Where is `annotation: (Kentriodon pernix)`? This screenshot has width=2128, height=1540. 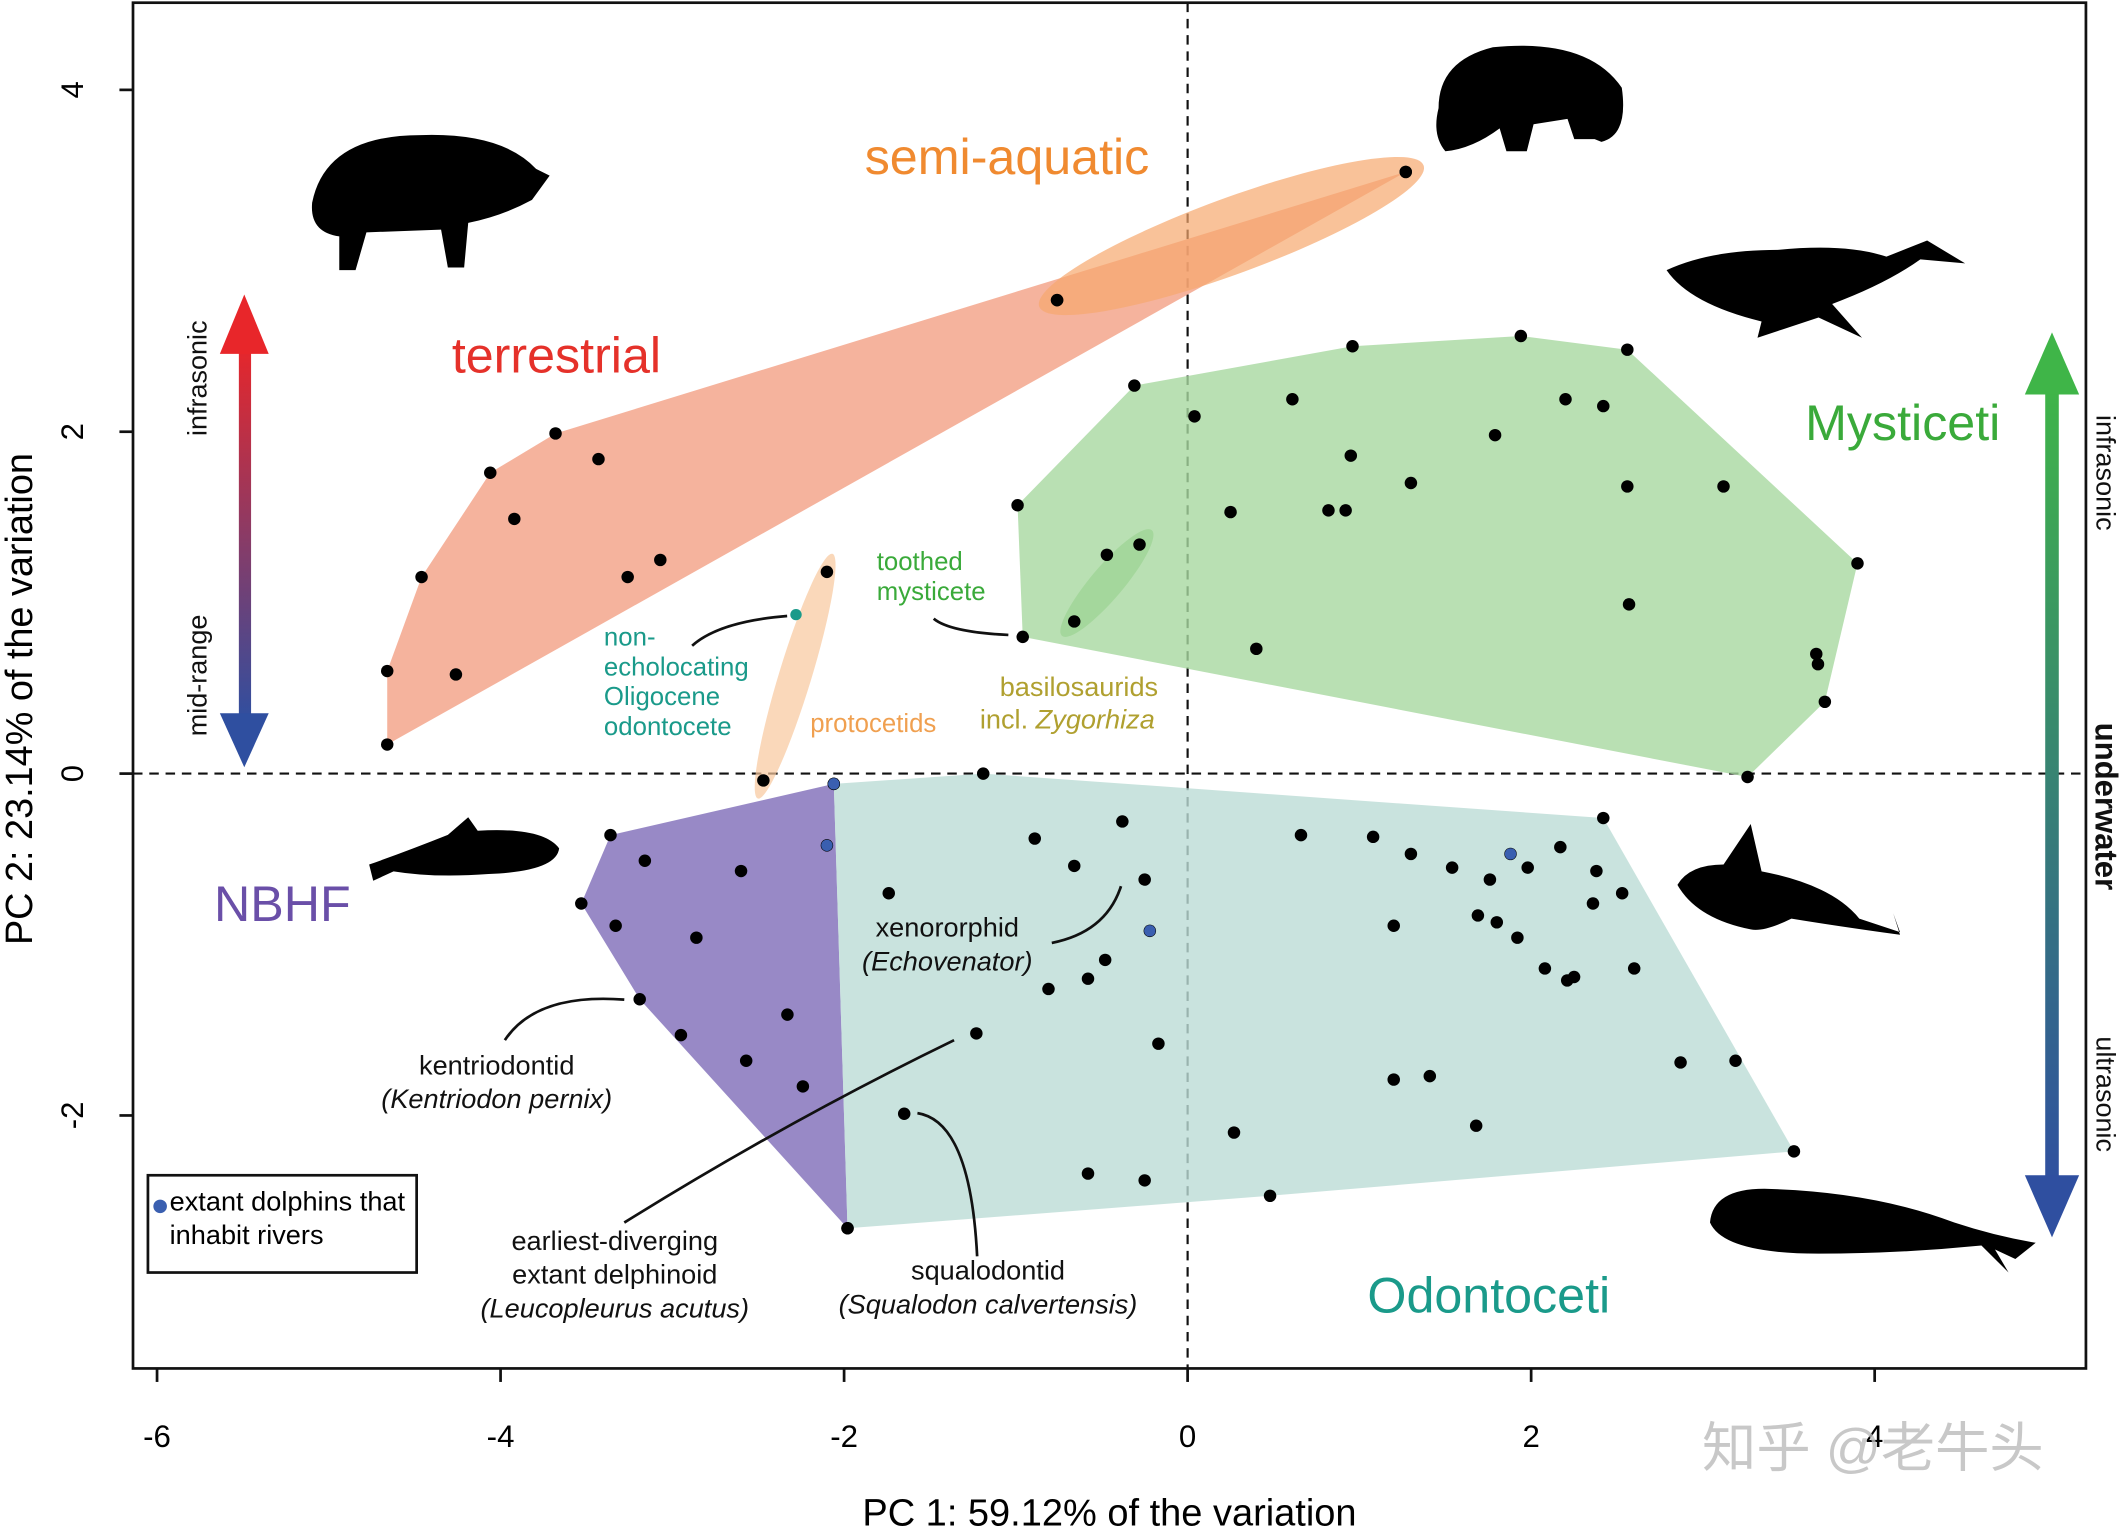 annotation: (Kentriodon pernix) is located at coordinates (496, 1098).